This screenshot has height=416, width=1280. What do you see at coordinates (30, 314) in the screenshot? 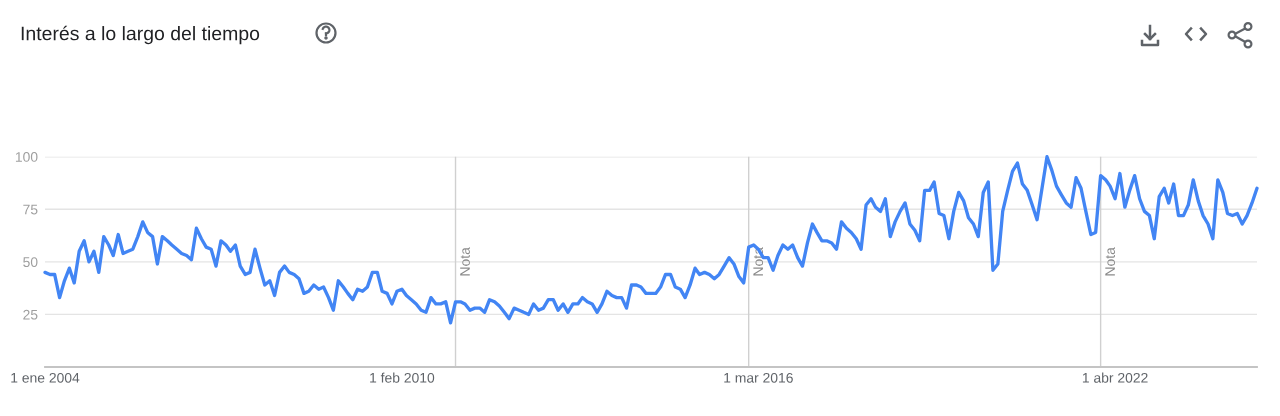
I see `y-tick-label: 25` at bounding box center [30, 314].